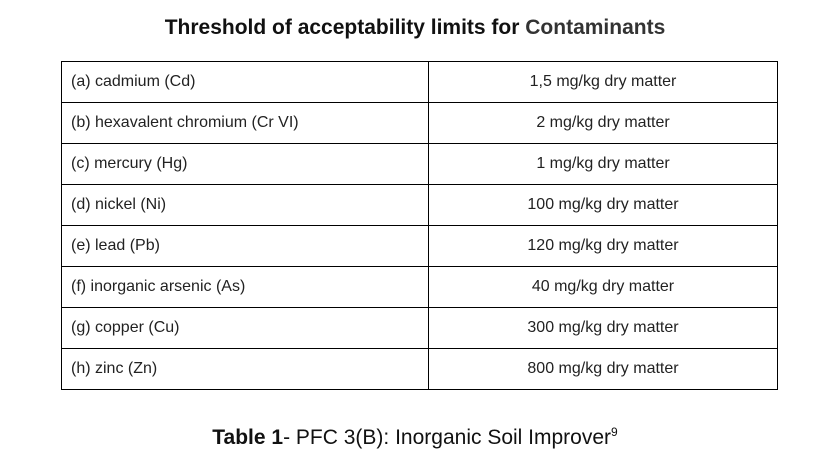  What do you see at coordinates (603, 205) in the screenshot?
I see `limit-cell: 100 mg/kg dry matter` at bounding box center [603, 205].